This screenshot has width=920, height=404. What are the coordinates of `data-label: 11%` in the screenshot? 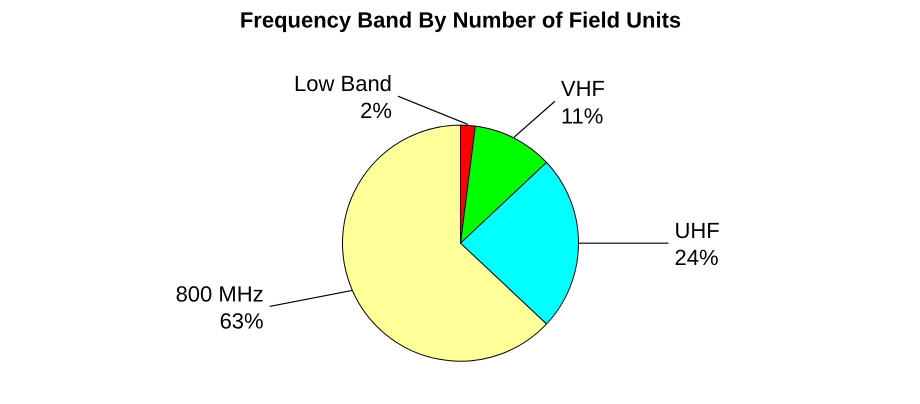 It's located at (582, 115).